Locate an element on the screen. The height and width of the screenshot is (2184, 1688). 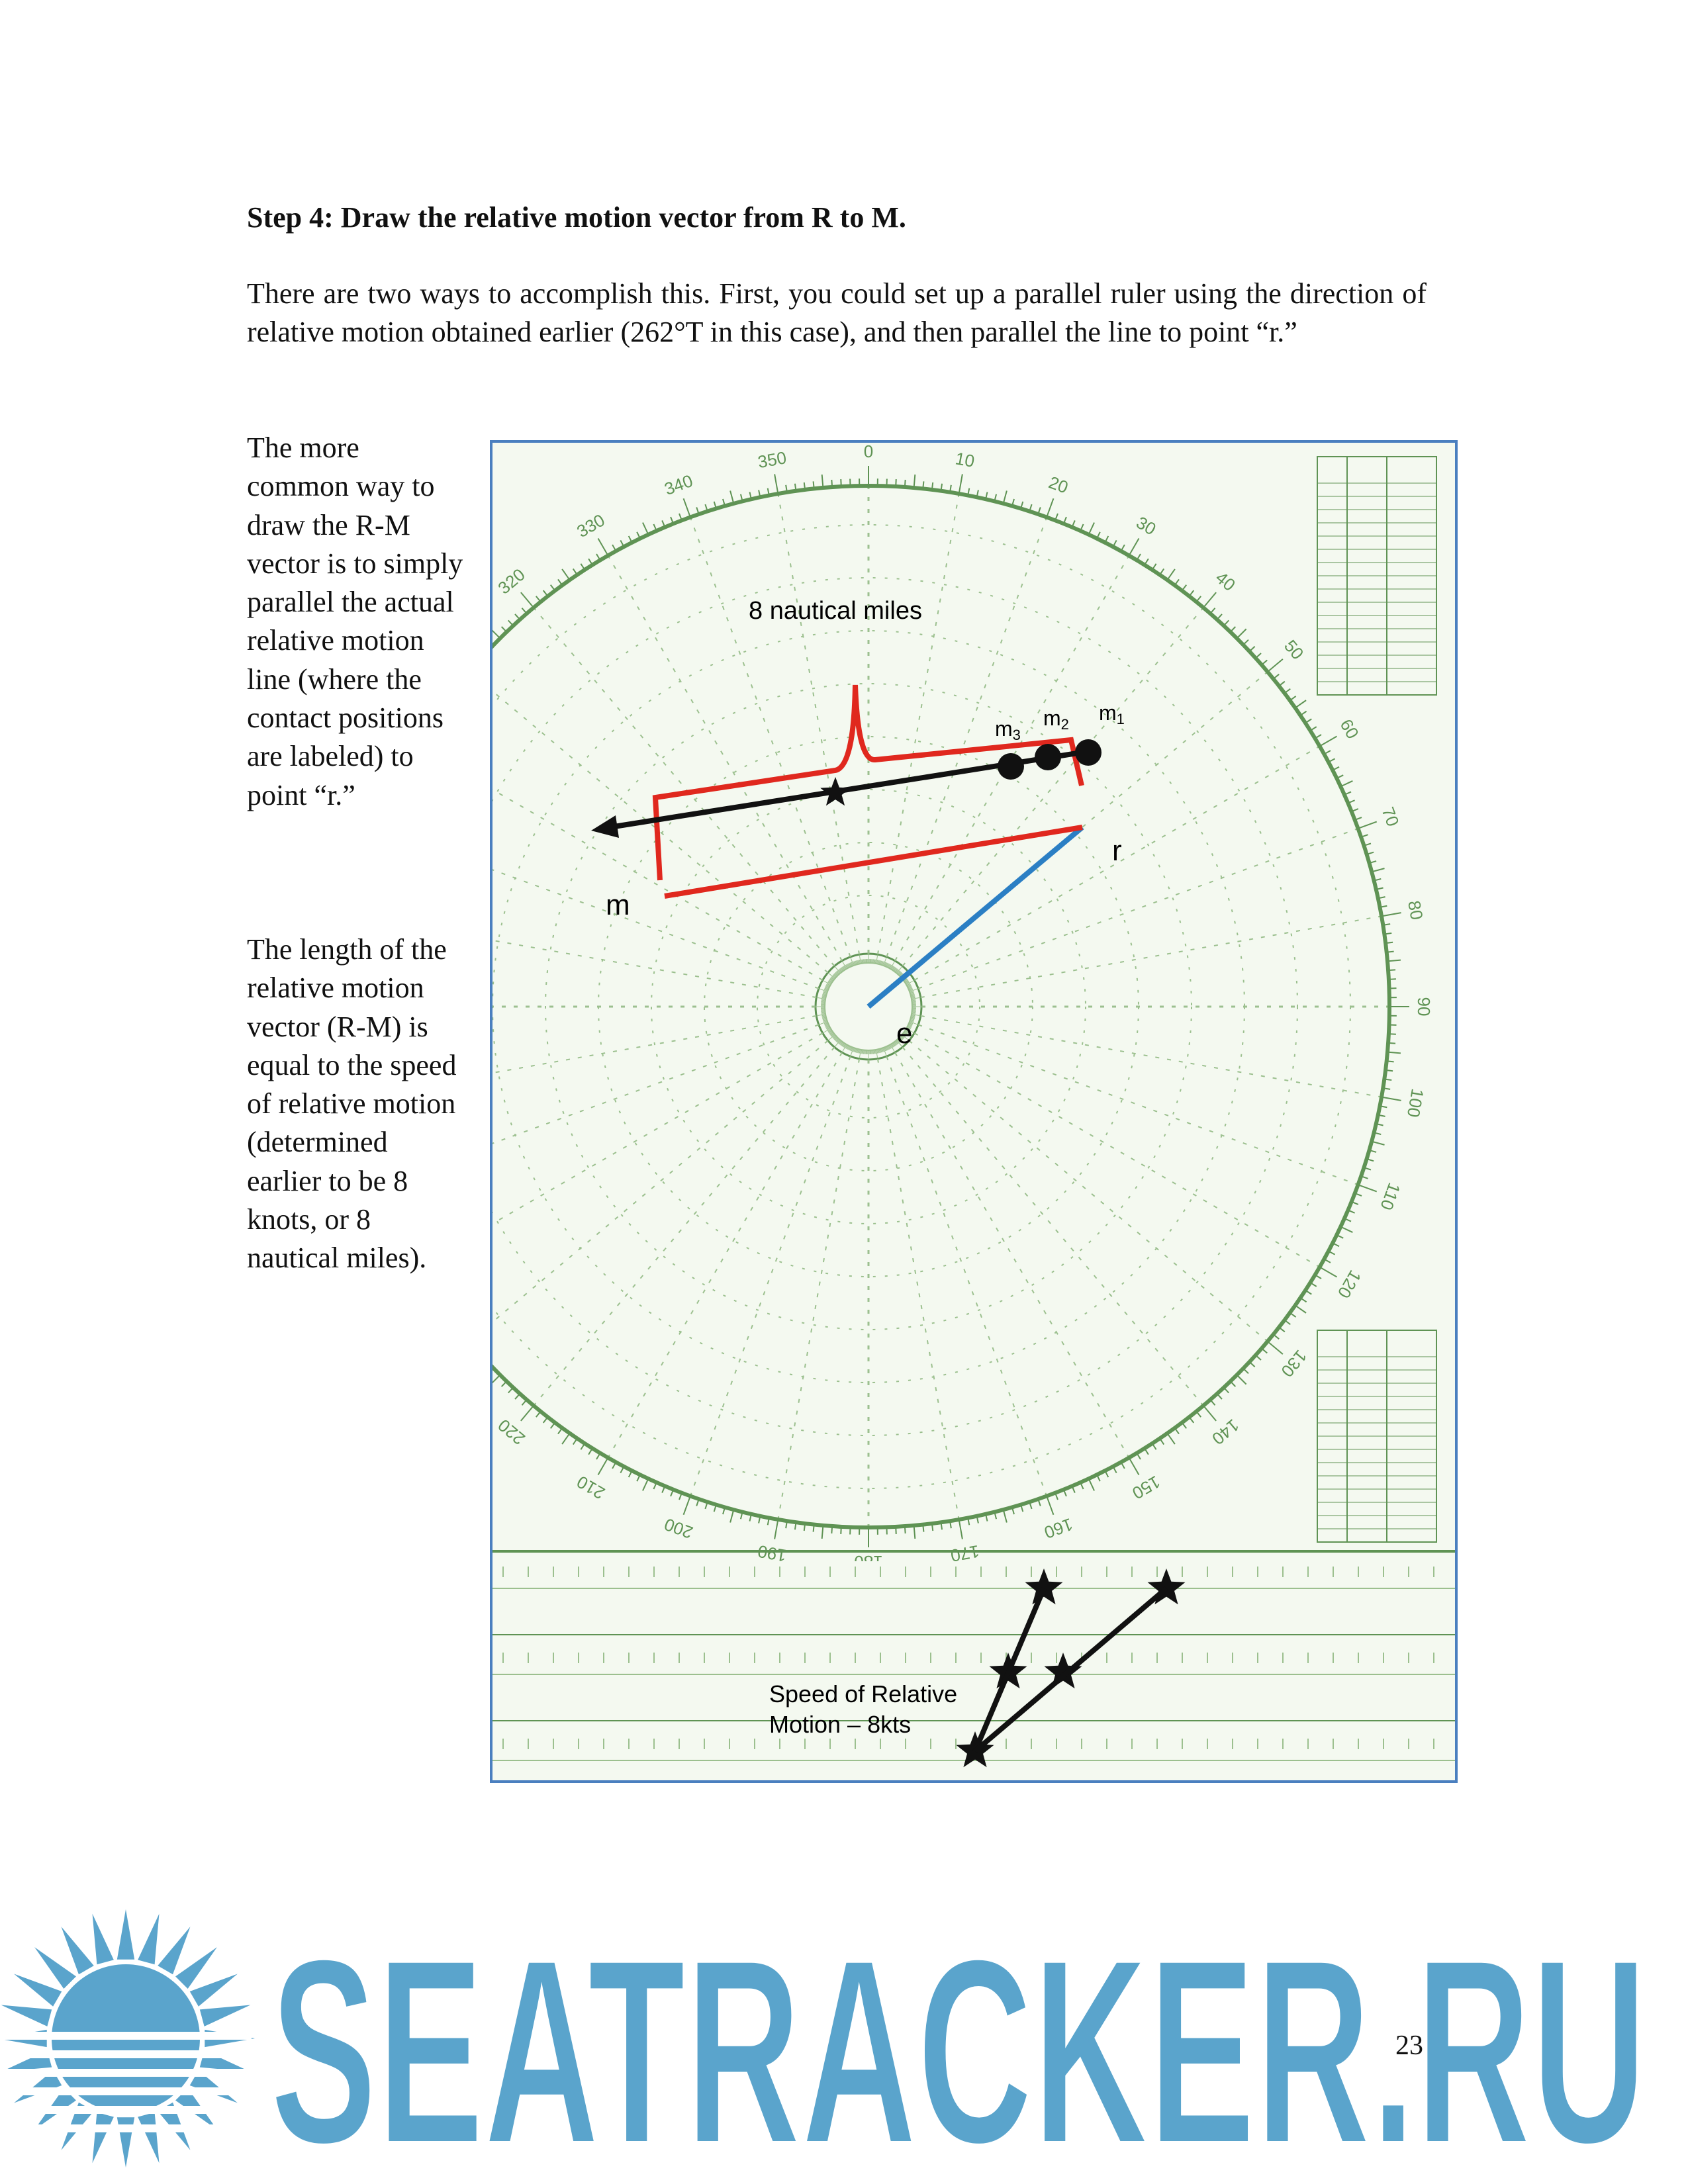
speed-vector is located at coordinates (1070, 1670).